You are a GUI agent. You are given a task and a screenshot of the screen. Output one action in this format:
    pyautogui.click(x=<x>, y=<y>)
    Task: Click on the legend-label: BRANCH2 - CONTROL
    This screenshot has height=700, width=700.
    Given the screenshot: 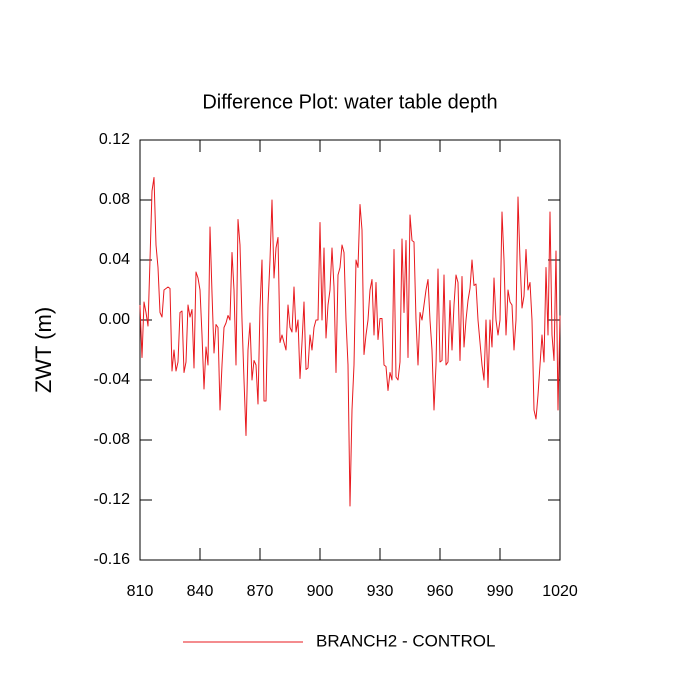 What is the action you would take?
    pyautogui.click(x=405, y=640)
    